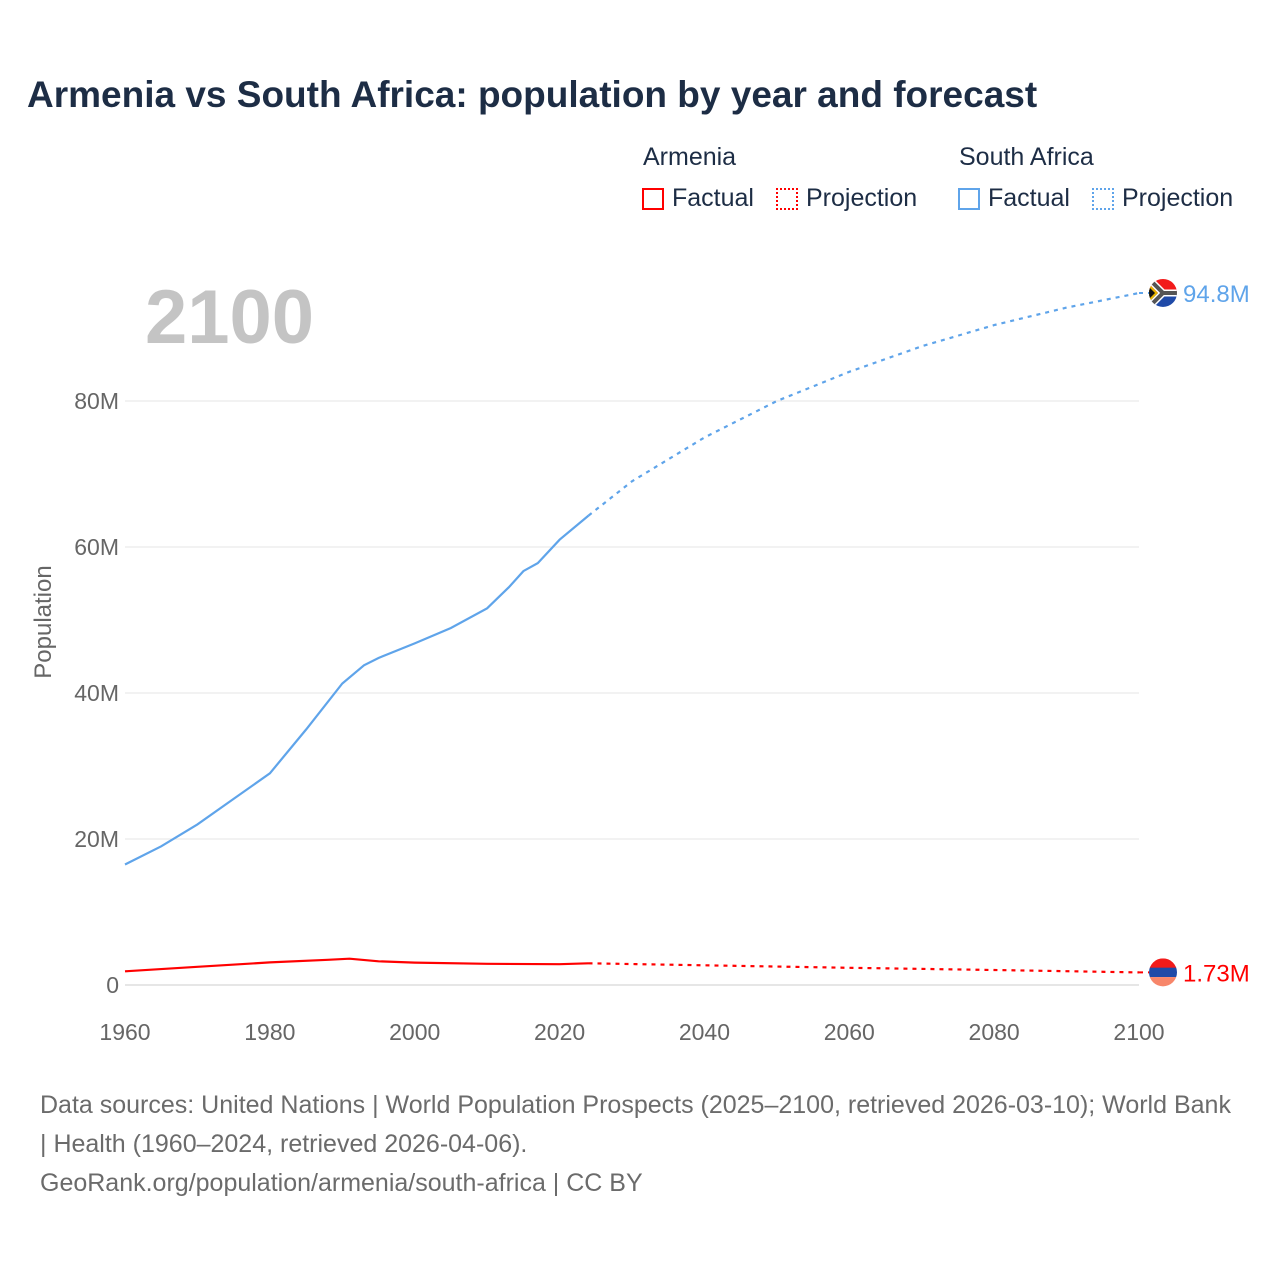 The image size is (1280, 1280). What do you see at coordinates (96, 839) in the screenshot?
I see `y-tick-label: 20M` at bounding box center [96, 839].